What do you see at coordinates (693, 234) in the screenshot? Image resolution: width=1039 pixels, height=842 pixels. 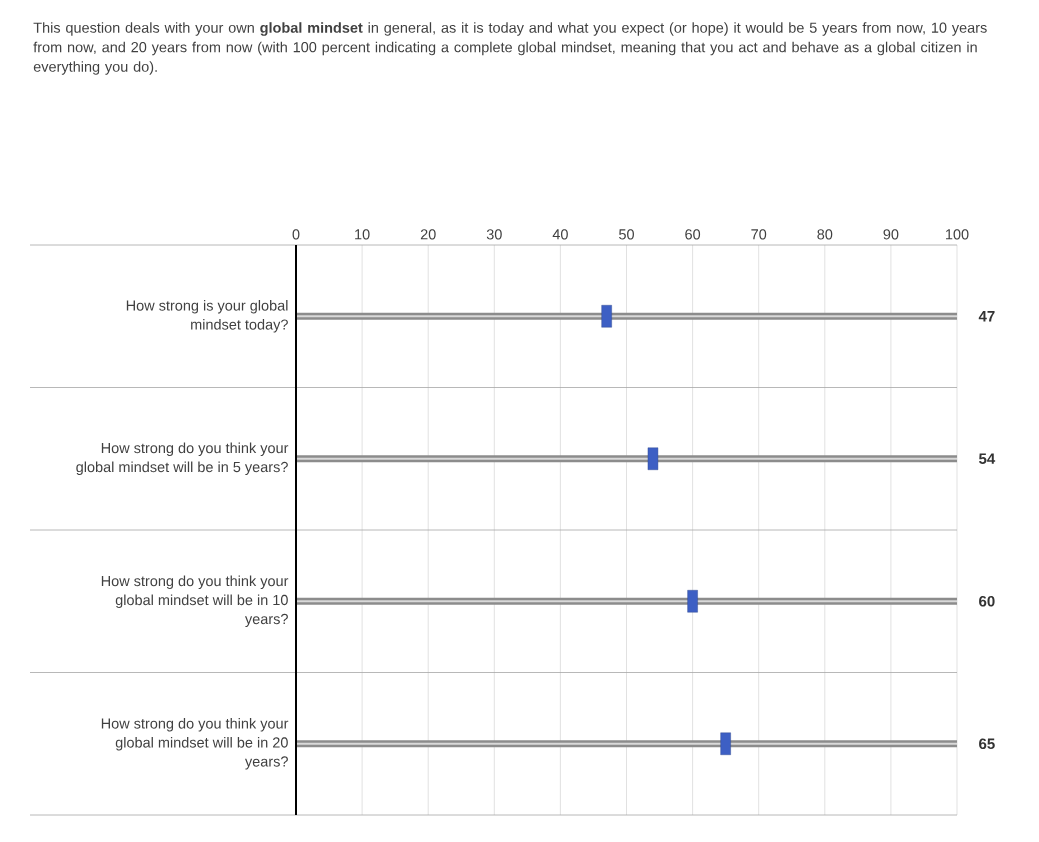 I see `x-tick-label: 60` at bounding box center [693, 234].